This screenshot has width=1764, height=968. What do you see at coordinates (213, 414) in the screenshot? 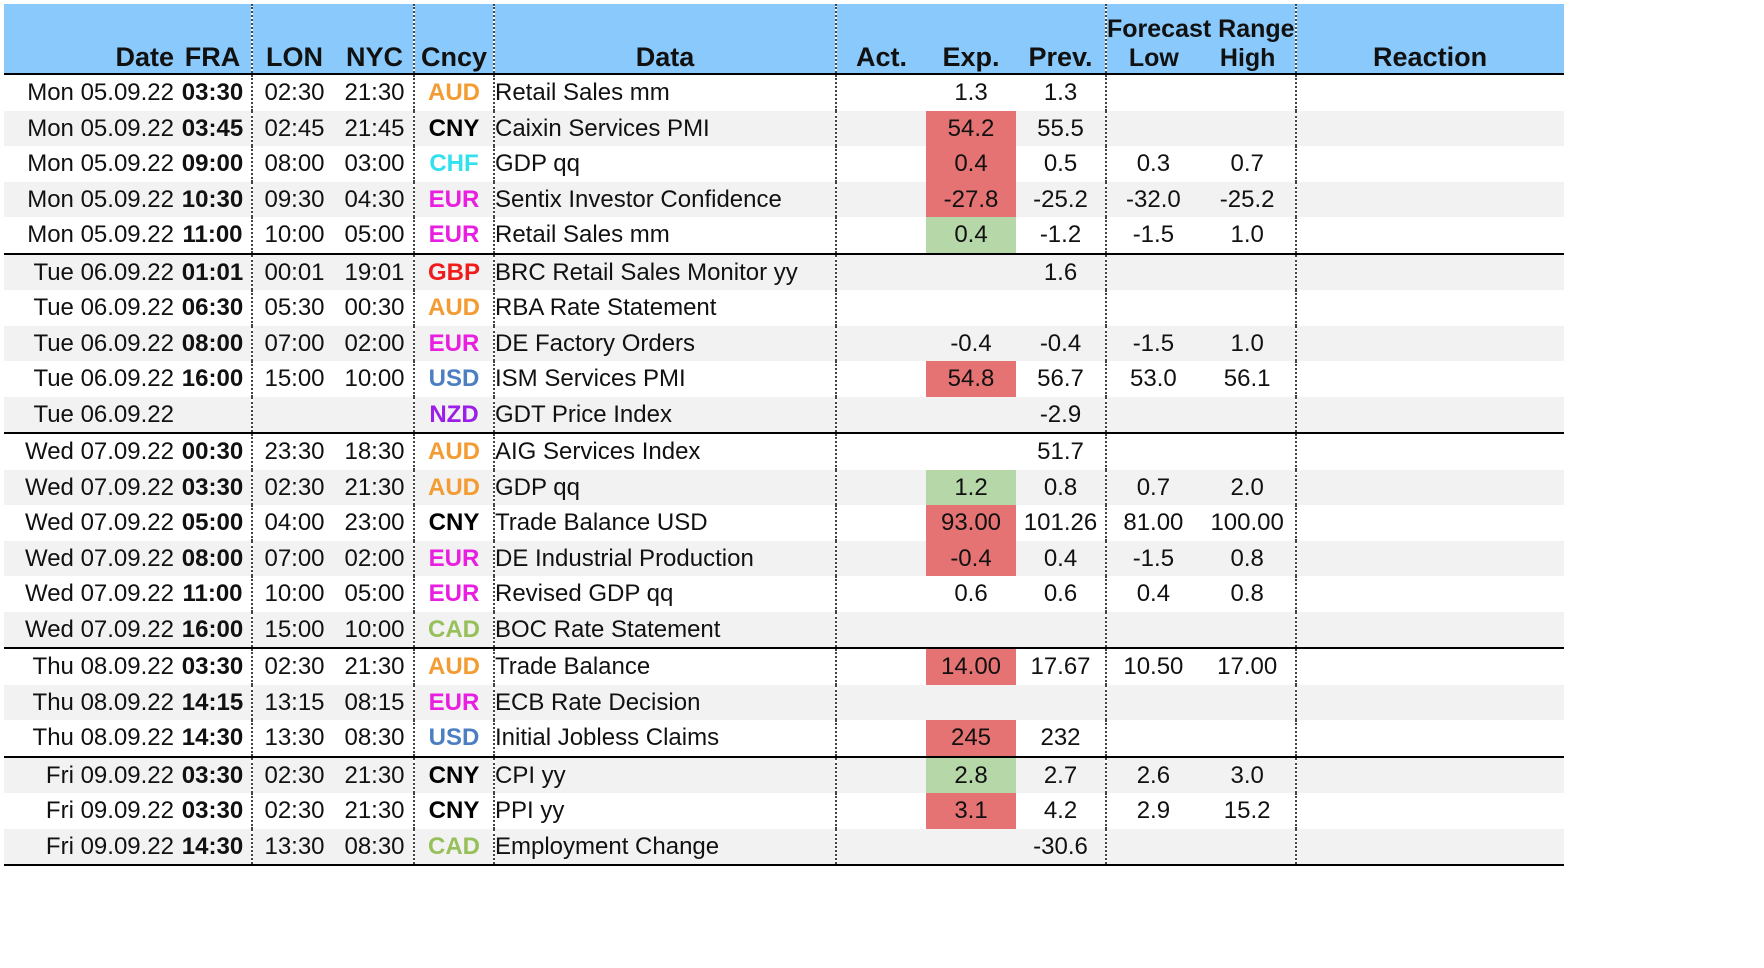
I see `cell-fra-time` at bounding box center [213, 414].